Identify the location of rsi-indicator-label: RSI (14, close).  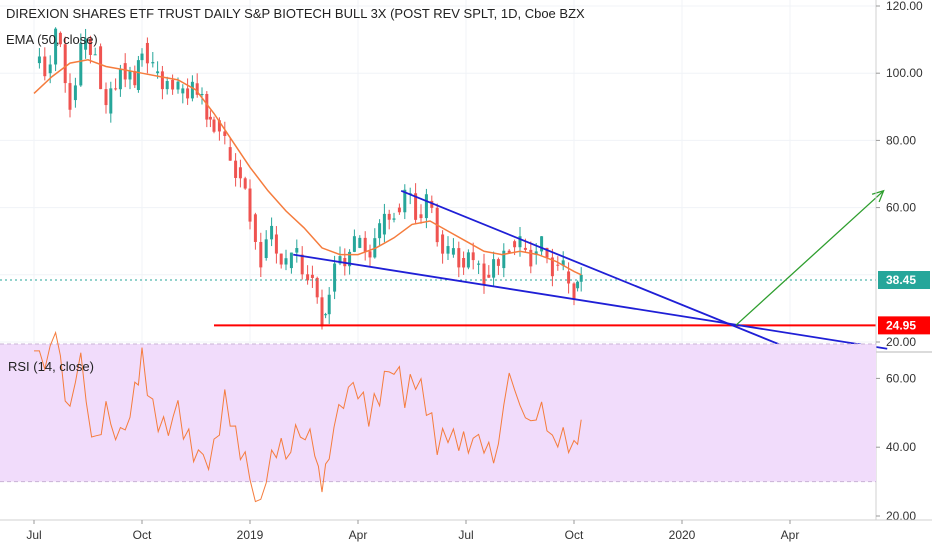
(51, 366).